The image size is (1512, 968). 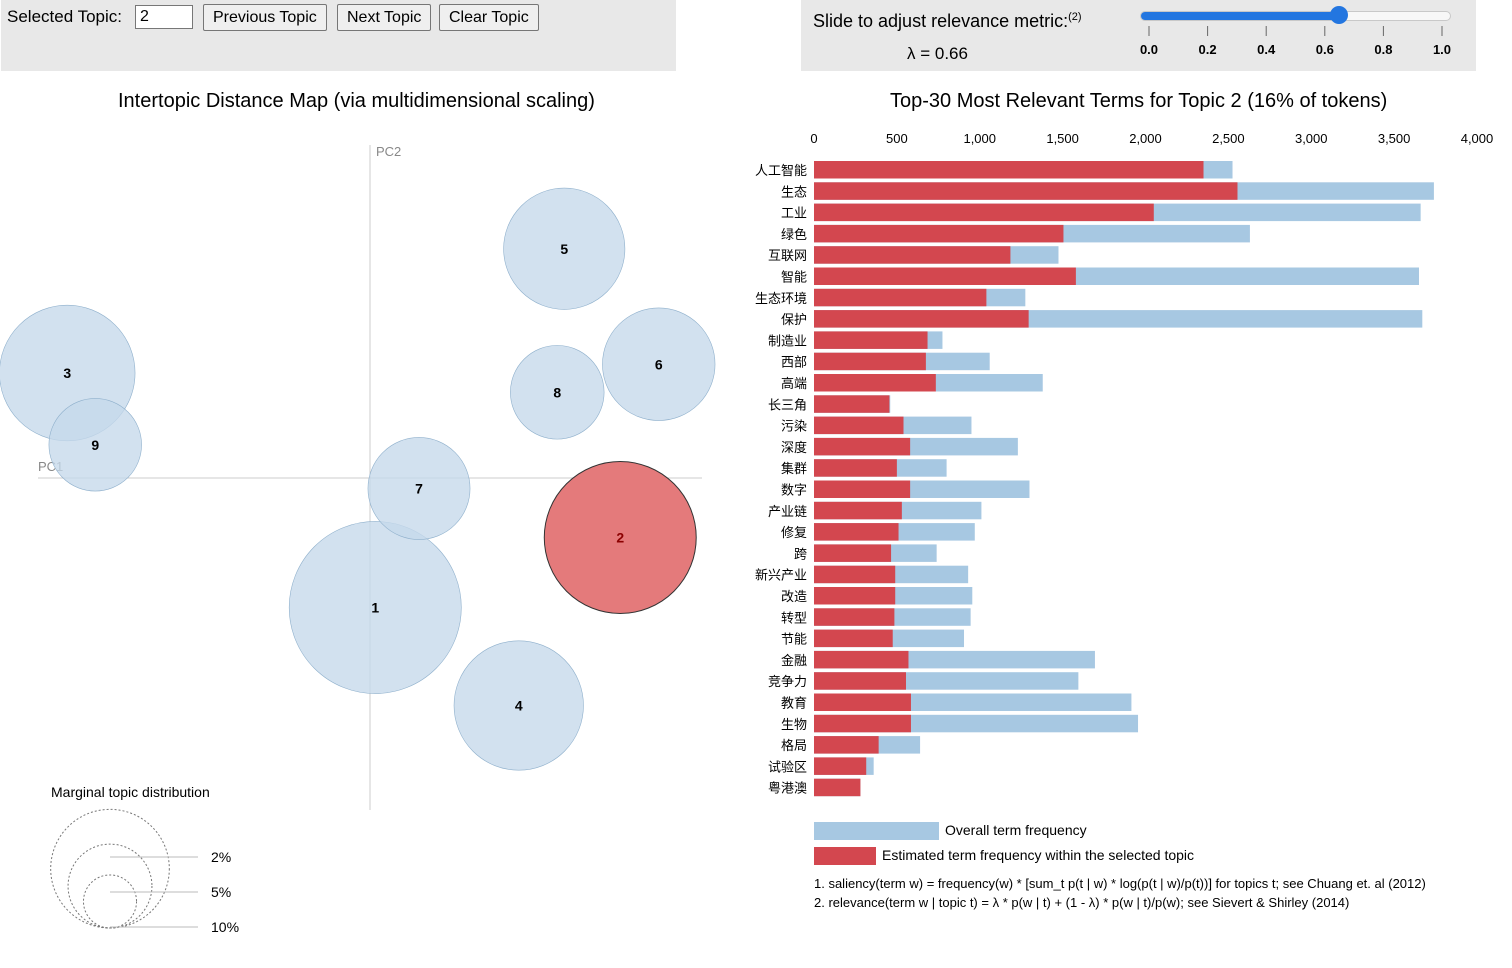 What do you see at coordinates (164, 17) in the screenshot?
I see `selected-topic-input` at bounding box center [164, 17].